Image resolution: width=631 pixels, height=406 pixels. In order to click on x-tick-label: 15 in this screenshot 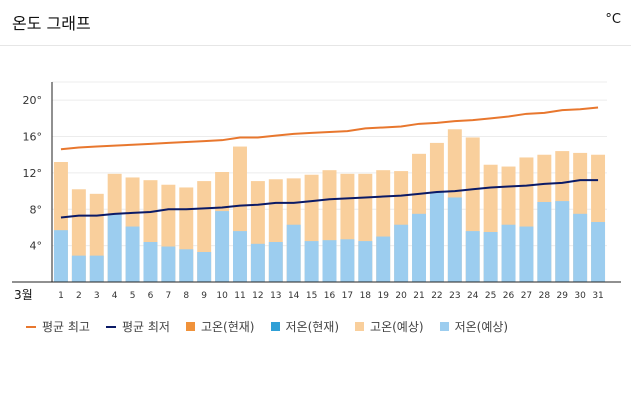, I will do `click(311, 296)`.